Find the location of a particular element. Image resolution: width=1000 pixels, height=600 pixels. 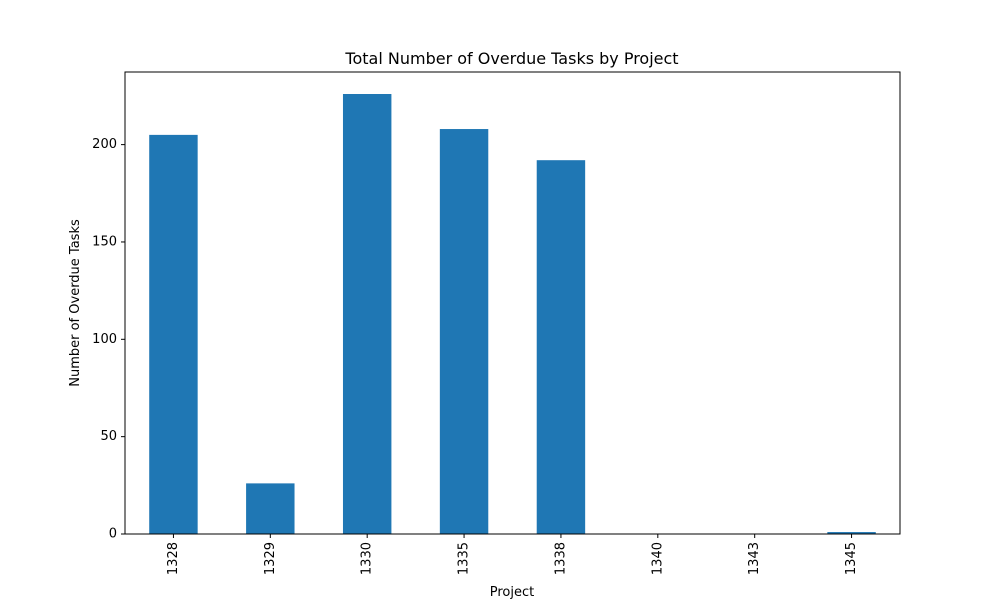

x-axis-ticks: 1328 1329 1330 1335 1338 1340 1343 1345 is located at coordinates (512, 554).